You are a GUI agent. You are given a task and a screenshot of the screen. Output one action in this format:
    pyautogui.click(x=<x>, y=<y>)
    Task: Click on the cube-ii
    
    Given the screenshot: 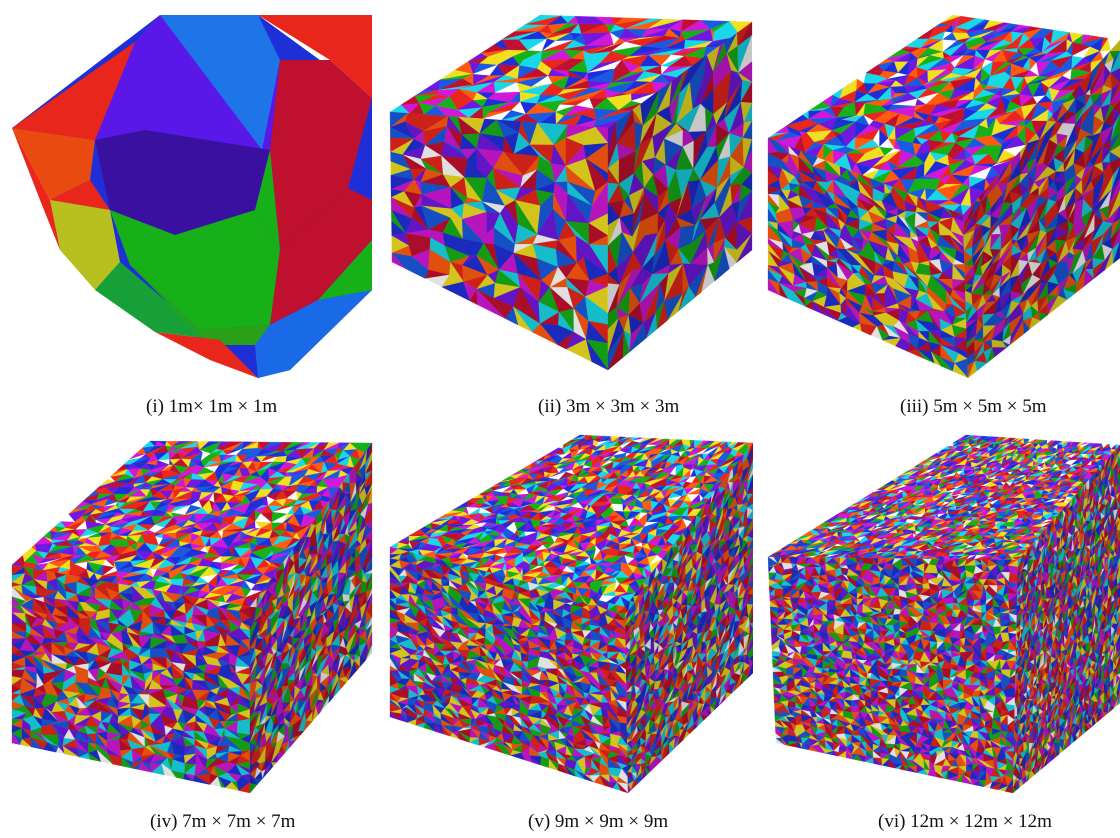 What is the action you would take?
    pyautogui.click(x=571, y=192)
    